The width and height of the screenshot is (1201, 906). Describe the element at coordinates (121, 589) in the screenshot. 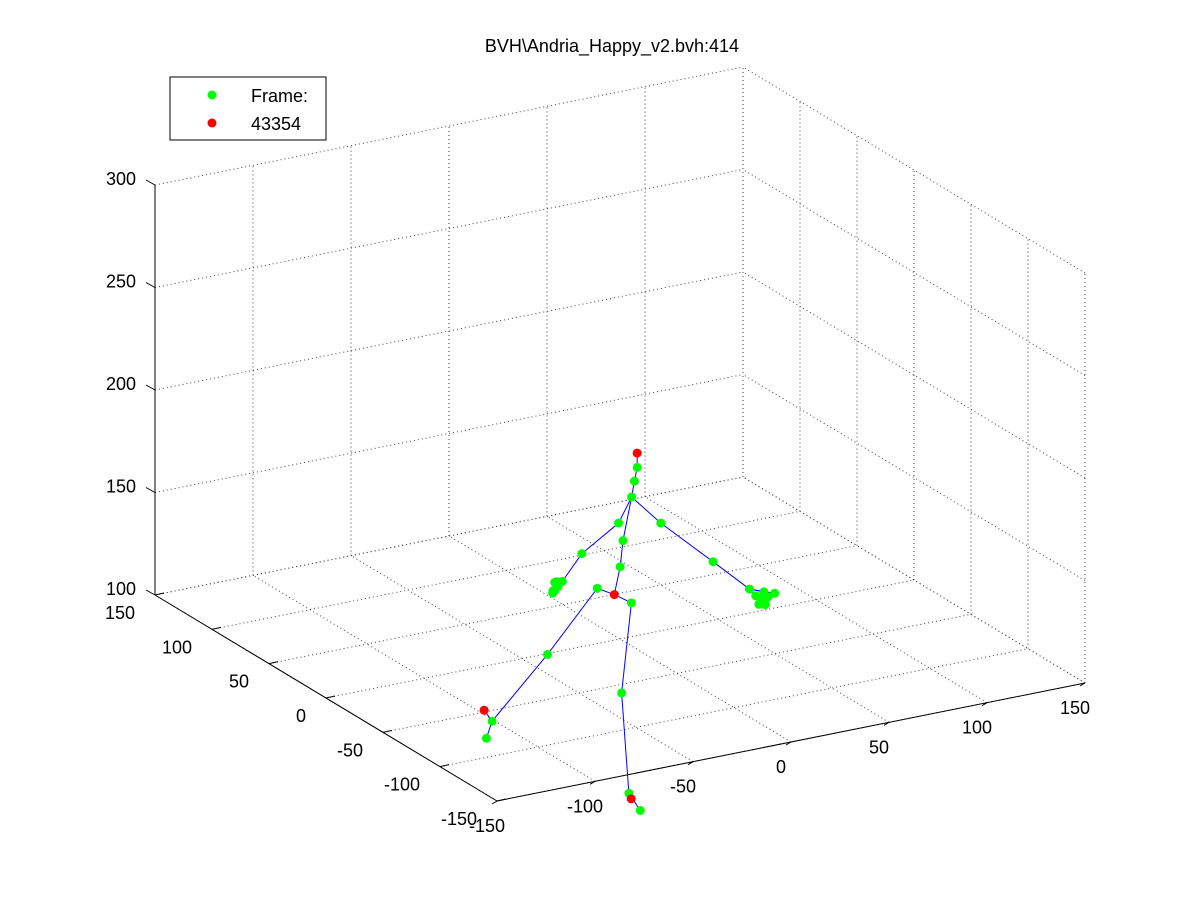

I see `z-tick-label: 100` at that location.